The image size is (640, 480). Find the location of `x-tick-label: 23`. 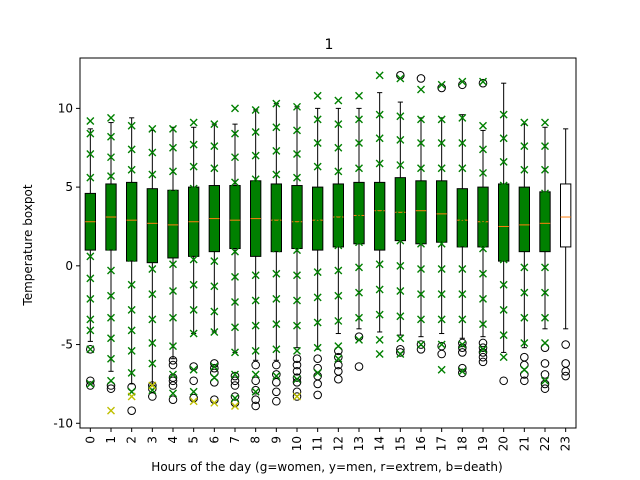

x-tick-label: 23 is located at coordinates (566, 443).